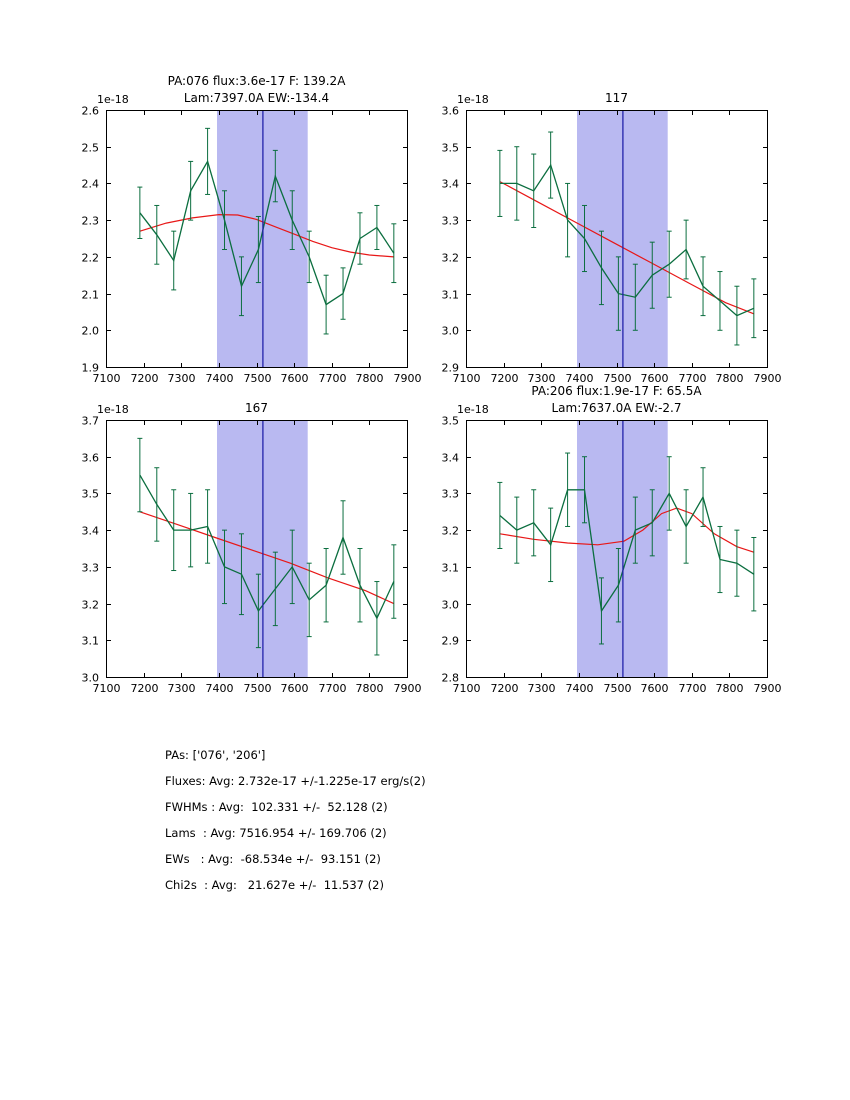 This screenshot has width=850, height=1100. Describe the element at coordinates (273, 859) in the screenshot. I see `stats-ews: EWs : Avg: -68.534e +/- 93.151 (2)` at that location.